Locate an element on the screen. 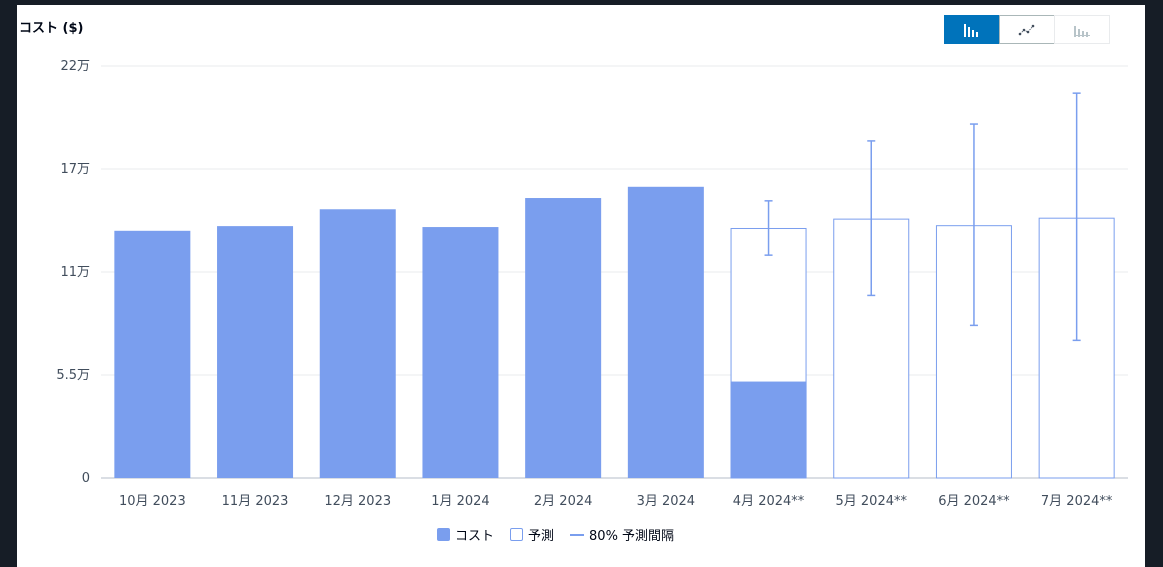 The height and width of the screenshot is (567, 1163). stacked-bar-chart-button is located at coordinates (1082, 29).